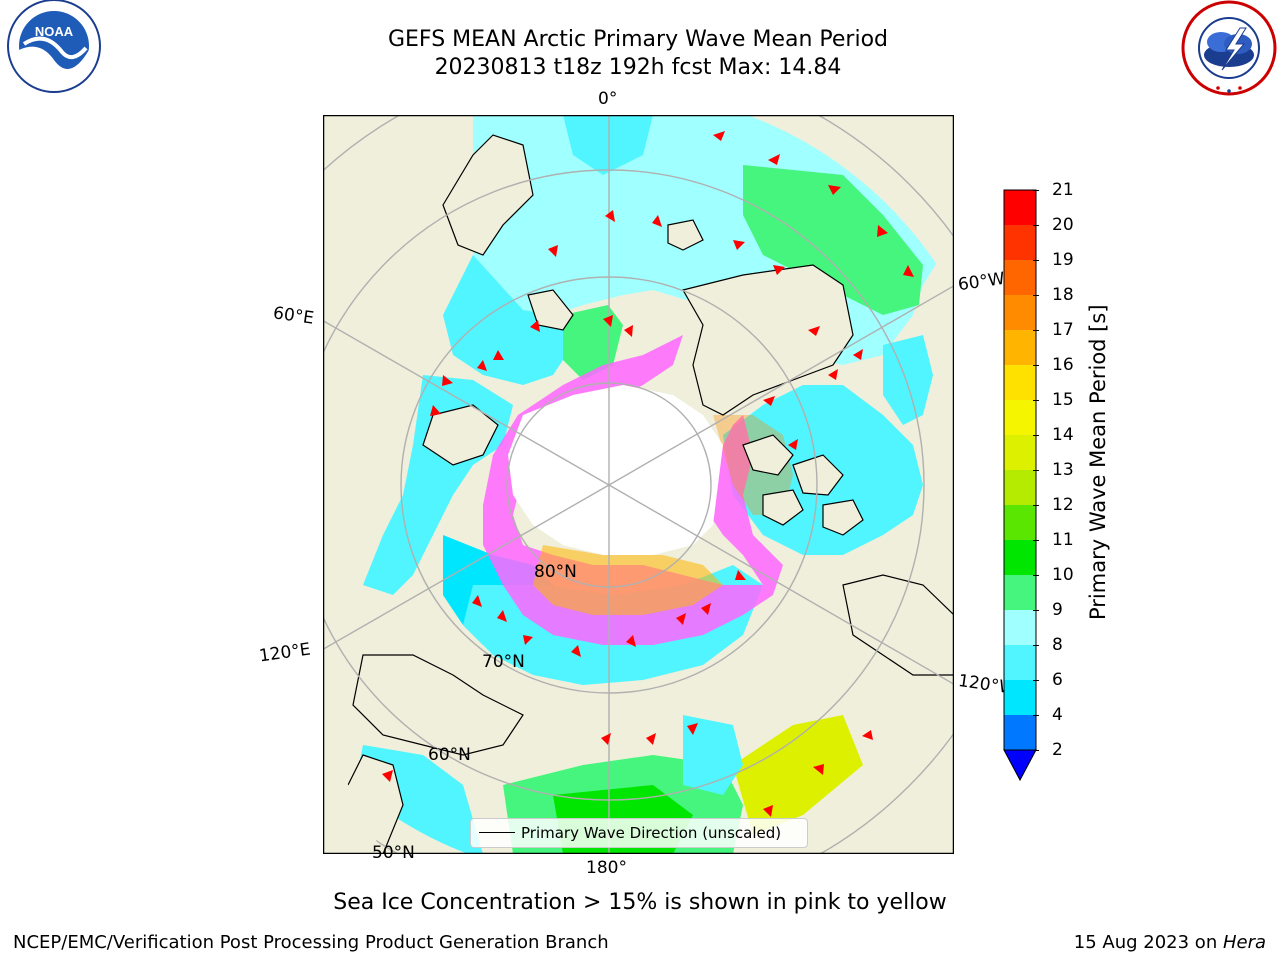  I want to click on legend-line-swatch, so click(497, 832).